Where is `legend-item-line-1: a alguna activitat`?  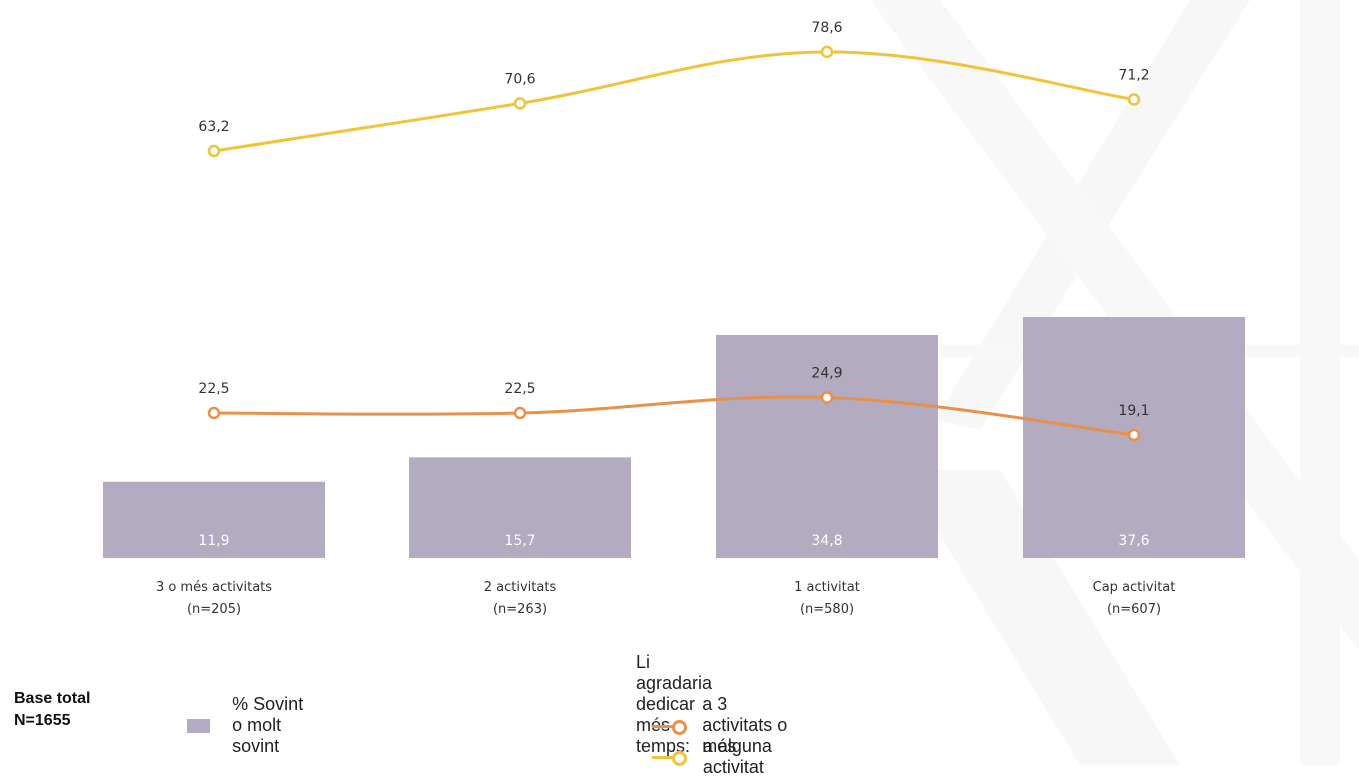 legend-item-line-1: a alguna activitat is located at coordinates (718, 757).